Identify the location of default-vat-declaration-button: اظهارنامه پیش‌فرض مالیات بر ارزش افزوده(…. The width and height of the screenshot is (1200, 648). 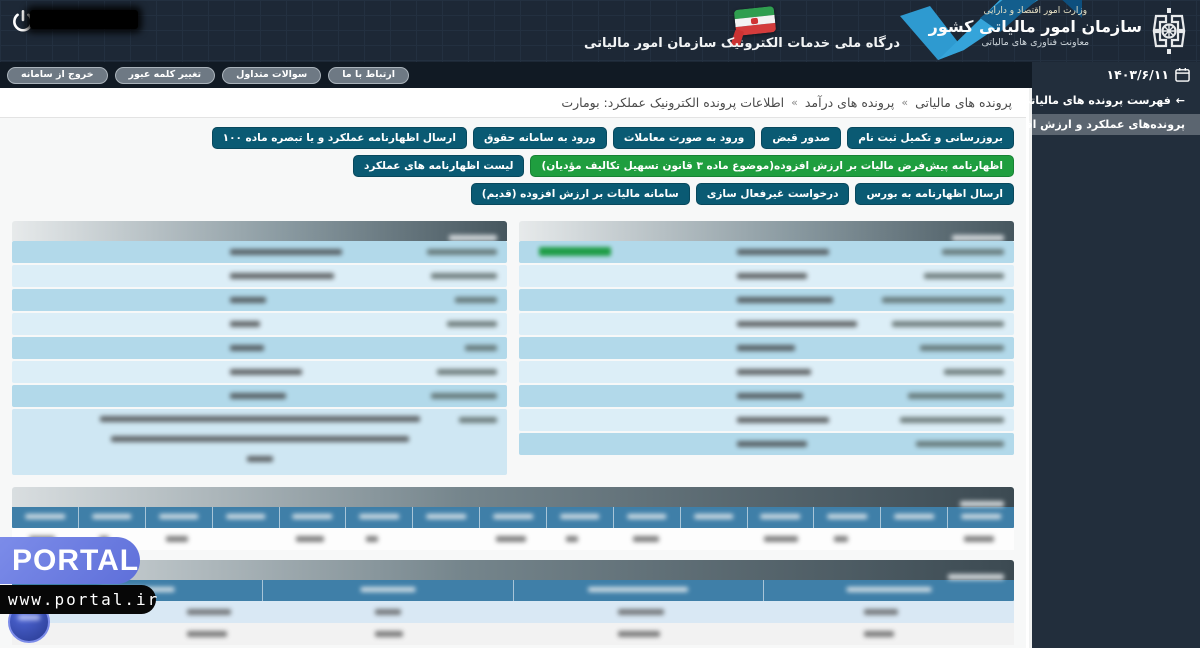
(772, 166).